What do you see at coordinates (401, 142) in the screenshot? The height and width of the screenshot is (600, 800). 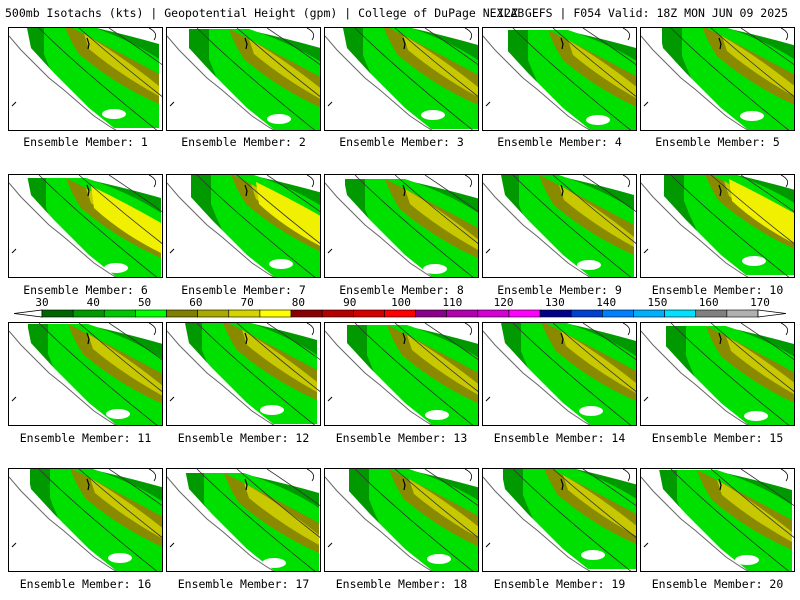 I see `ensemble-member-label: Ensemble Member: 3` at bounding box center [401, 142].